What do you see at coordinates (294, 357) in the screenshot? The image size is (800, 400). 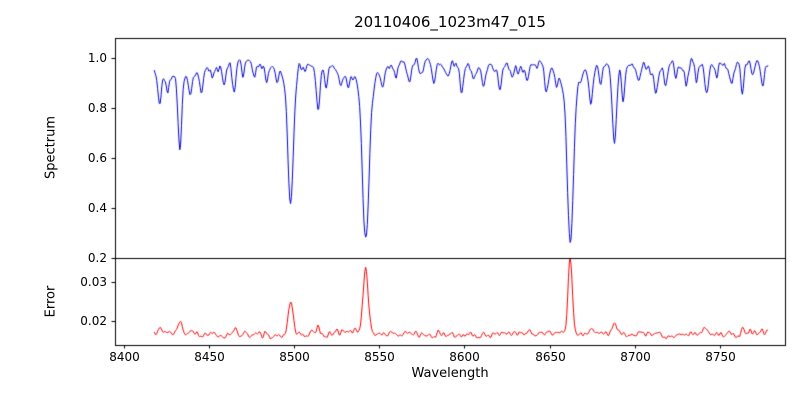 I see `x-tick-label: 8500` at bounding box center [294, 357].